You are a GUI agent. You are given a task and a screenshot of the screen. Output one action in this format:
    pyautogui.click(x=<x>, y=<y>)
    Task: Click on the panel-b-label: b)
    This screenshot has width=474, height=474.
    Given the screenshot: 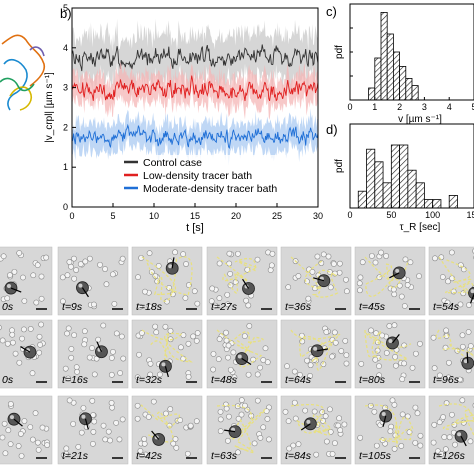 What is the action you would take?
    pyautogui.click(x=66, y=13)
    